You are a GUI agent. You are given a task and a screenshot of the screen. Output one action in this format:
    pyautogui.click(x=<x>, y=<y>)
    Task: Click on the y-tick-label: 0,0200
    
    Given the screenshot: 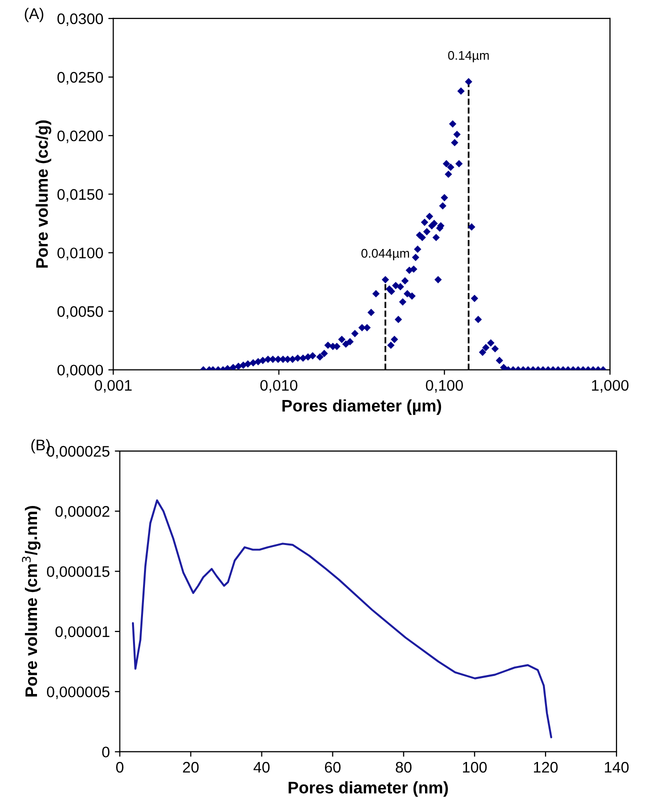 What is the action you would take?
    pyautogui.click(x=80, y=137)
    